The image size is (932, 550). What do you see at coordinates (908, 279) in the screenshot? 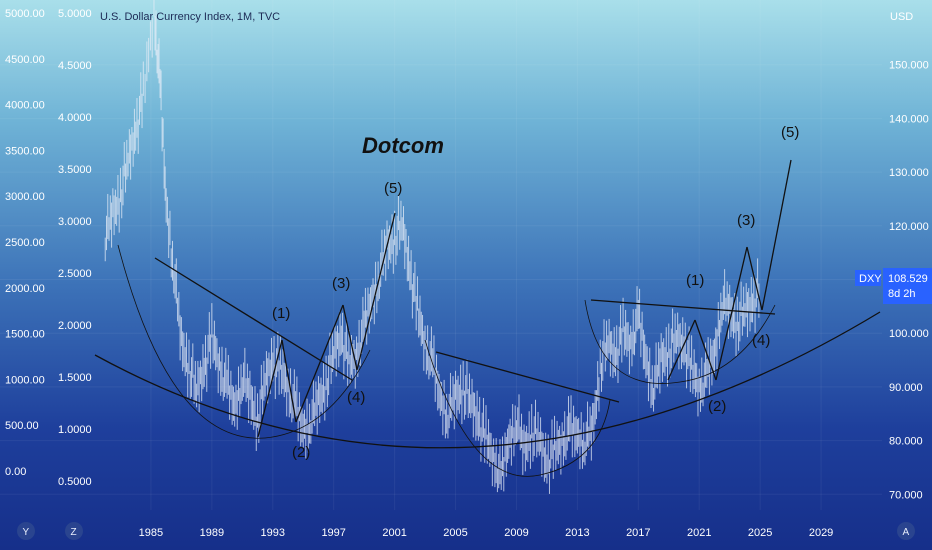
I see `price-value: 108.529` at bounding box center [908, 279].